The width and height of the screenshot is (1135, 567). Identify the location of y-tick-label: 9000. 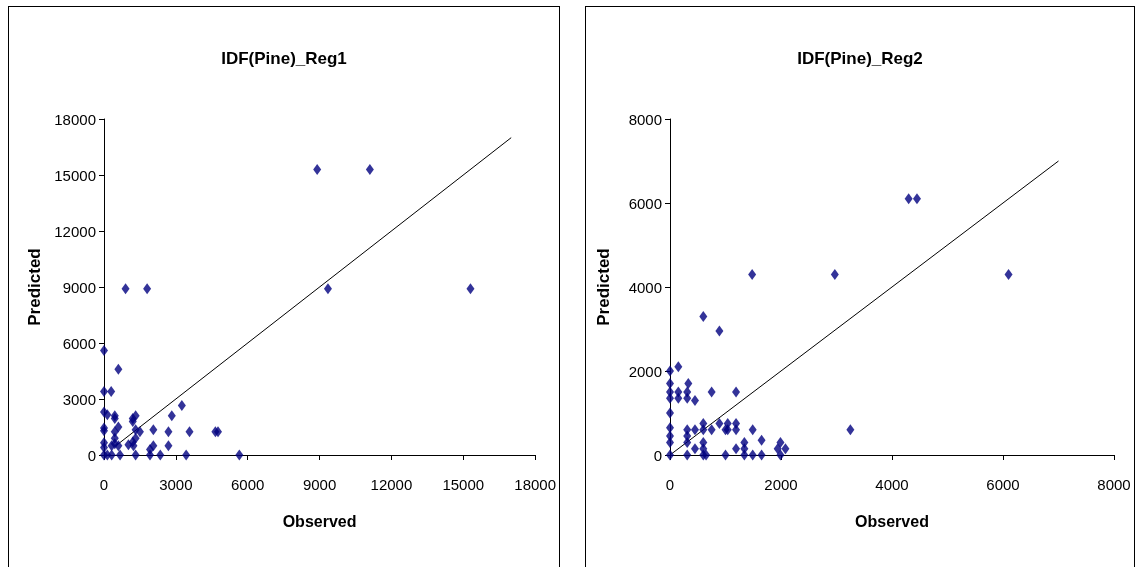
(79, 287).